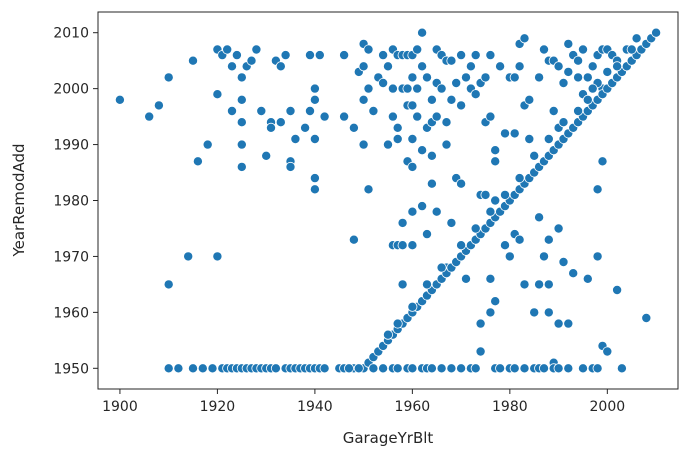  I want to click on y-tick-label: 2000, so click(71, 90).